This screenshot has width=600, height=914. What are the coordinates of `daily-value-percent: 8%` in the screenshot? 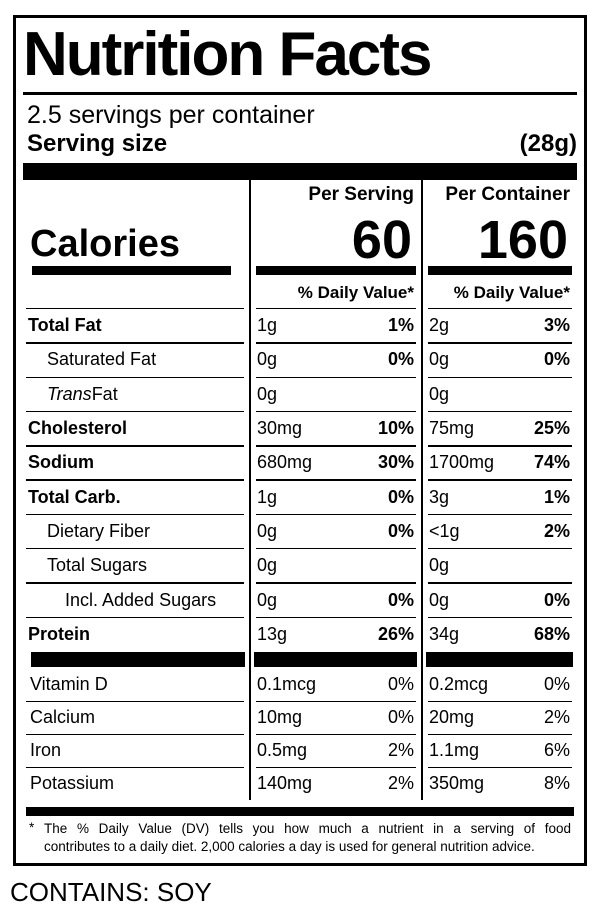 It's located at (556, 783).